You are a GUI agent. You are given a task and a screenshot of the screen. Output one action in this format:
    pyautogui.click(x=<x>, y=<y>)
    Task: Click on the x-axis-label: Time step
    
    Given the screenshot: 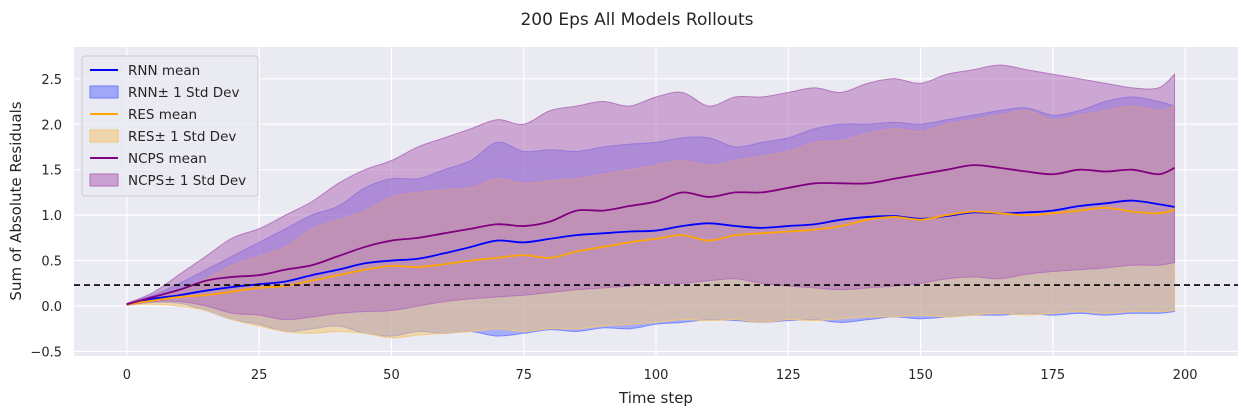 What is the action you would take?
    pyautogui.click(x=655, y=398)
    